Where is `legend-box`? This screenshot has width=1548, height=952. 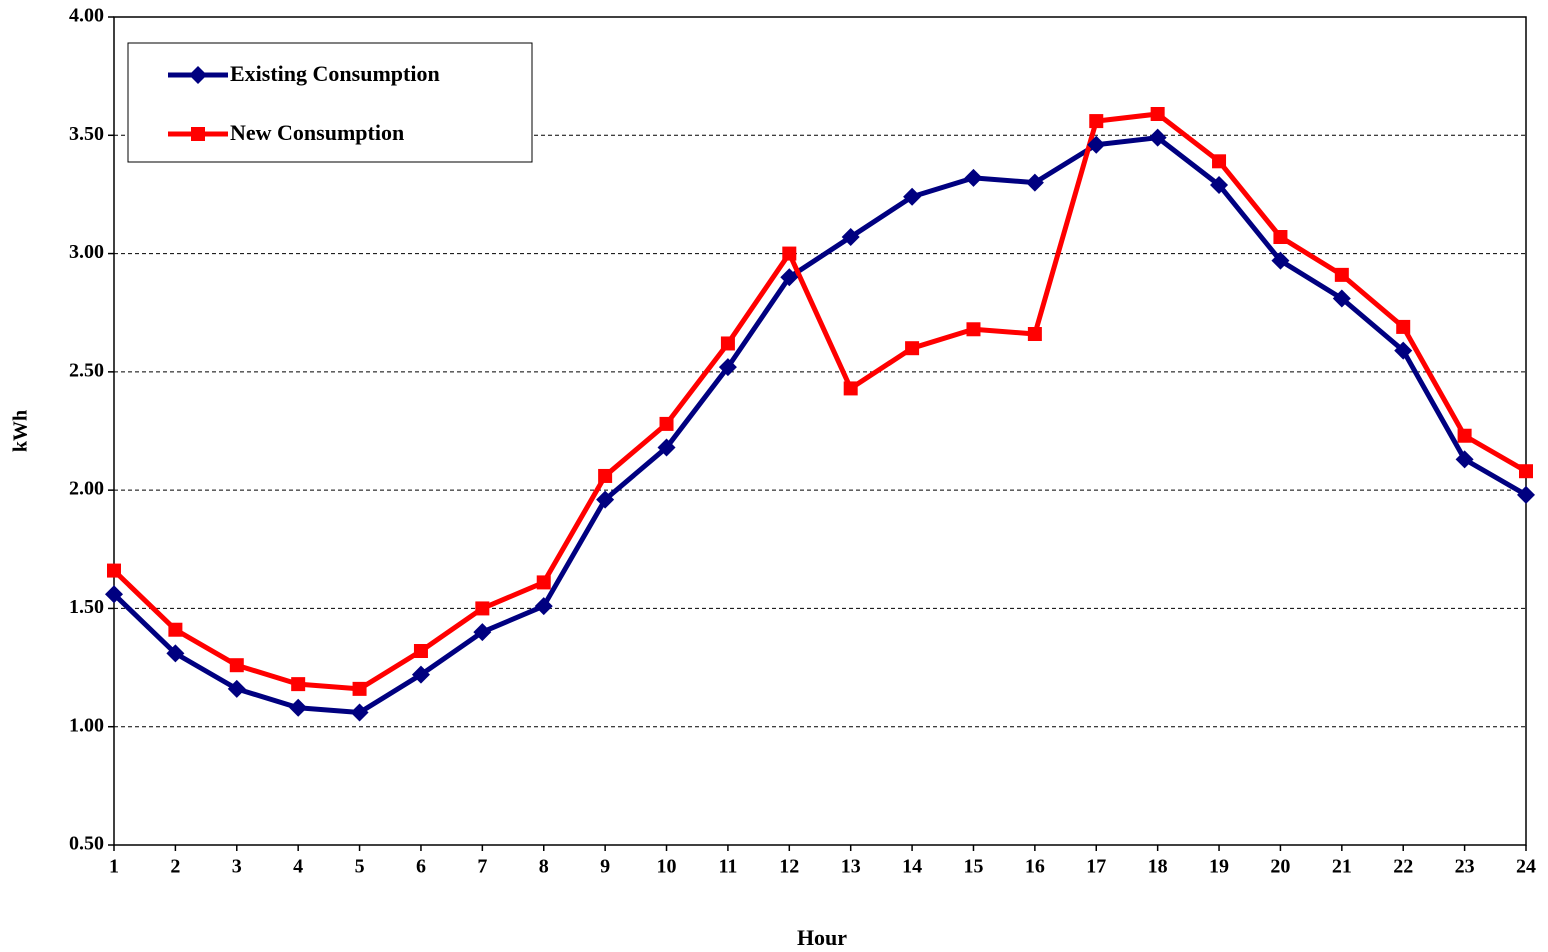
legend-box is located at coordinates (330, 102).